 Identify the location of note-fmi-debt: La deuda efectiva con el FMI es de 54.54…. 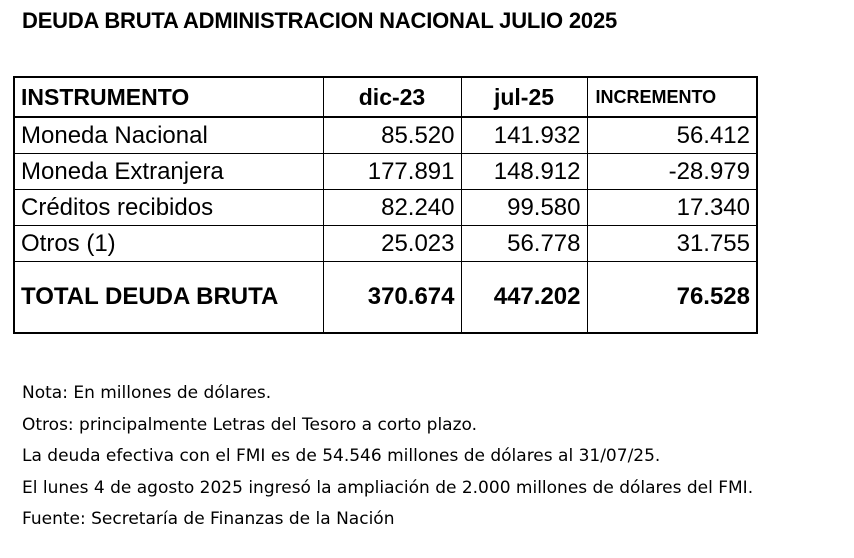
(341, 456).